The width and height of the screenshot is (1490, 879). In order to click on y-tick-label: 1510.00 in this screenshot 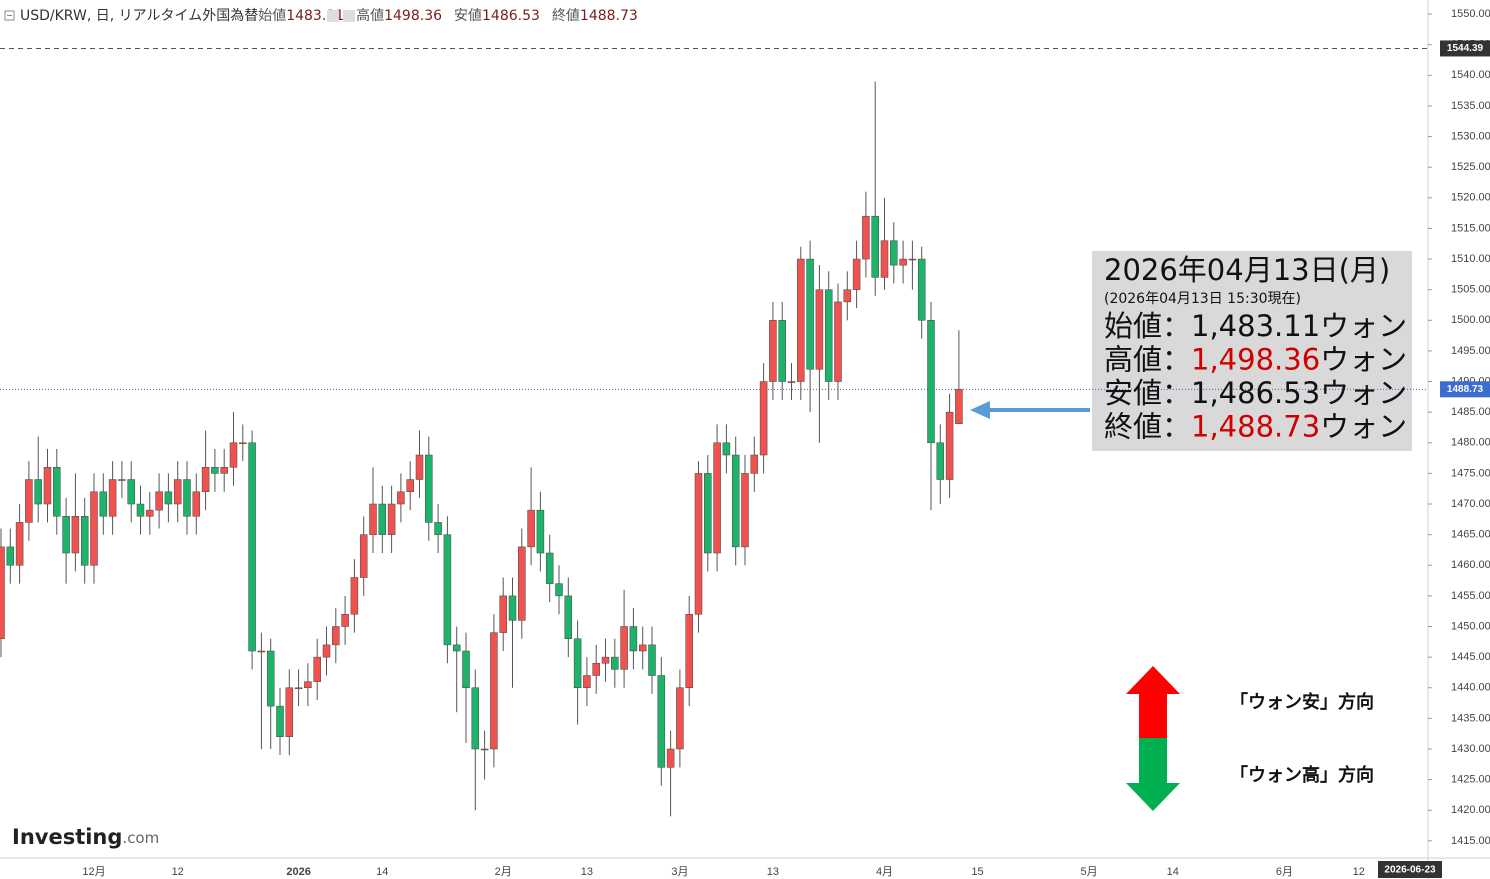, I will do `click(1470, 259)`.